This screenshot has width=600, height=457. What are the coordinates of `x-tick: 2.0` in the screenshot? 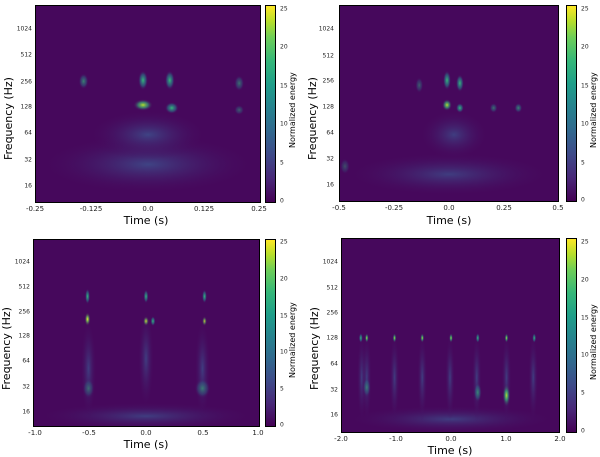 It's located at (560, 439).